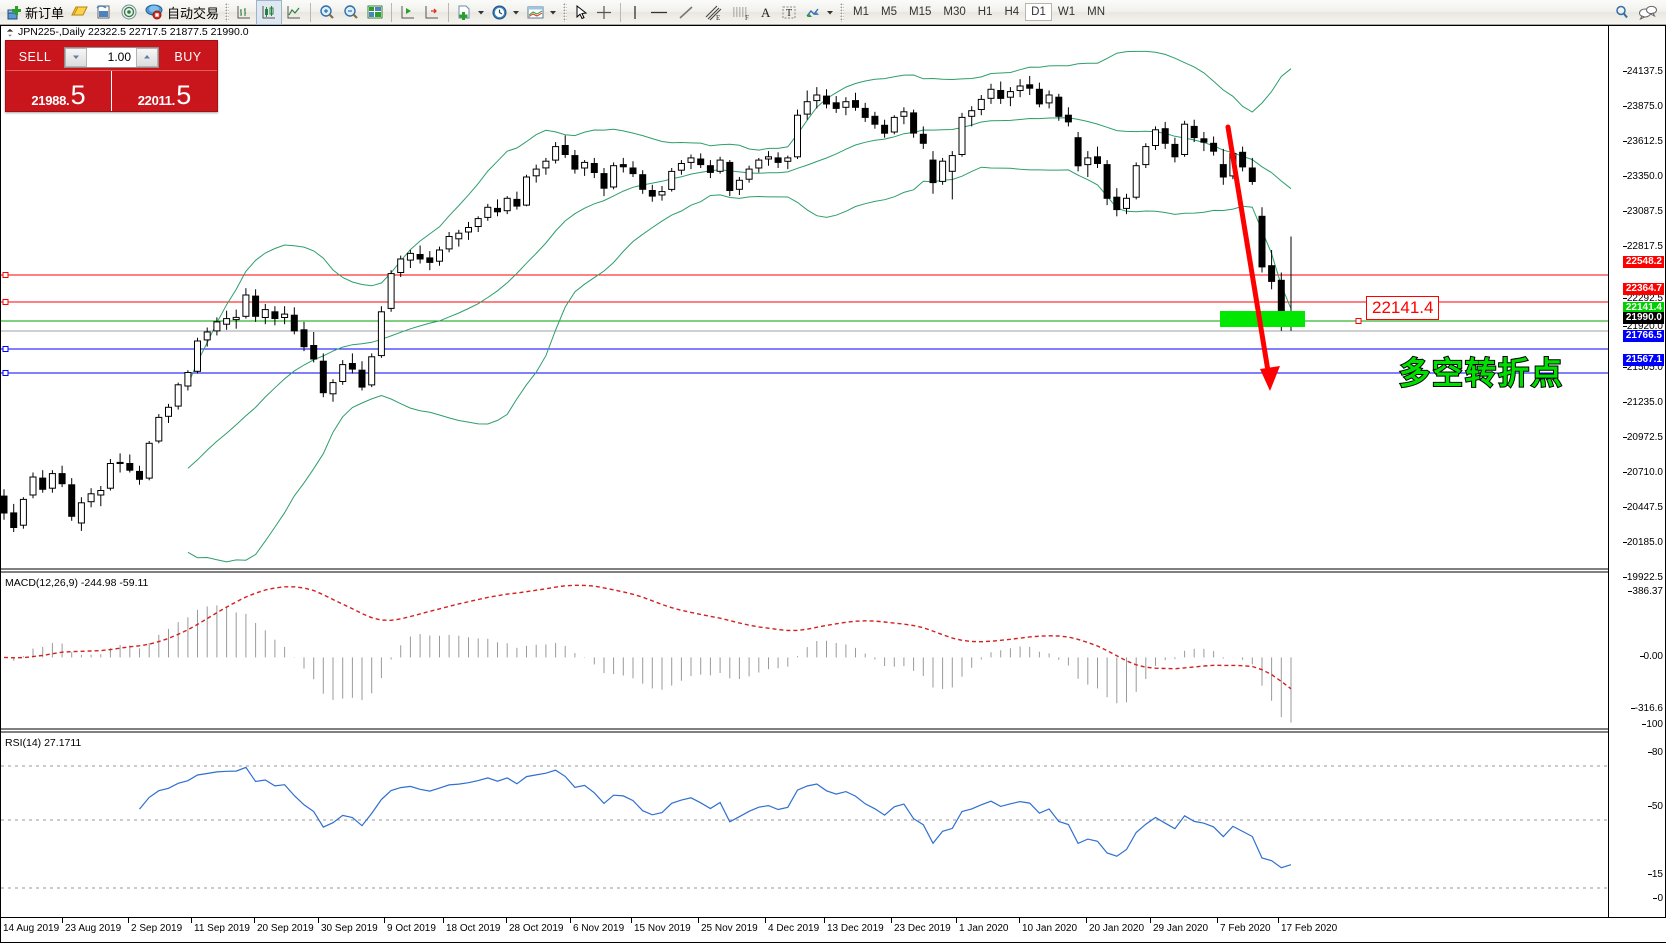 The width and height of the screenshot is (1666, 943). What do you see at coordinates (1066, 12) in the screenshot?
I see `timeframe-w1: W1` at bounding box center [1066, 12].